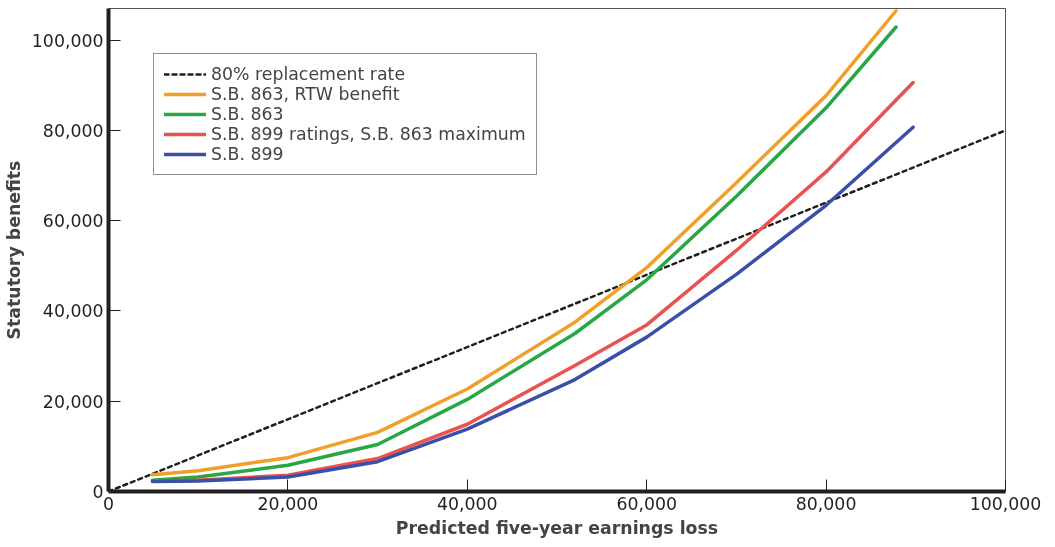 This screenshot has height=547, width=1055. What do you see at coordinates (73, 221) in the screenshot?
I see `y-tick-label: 60,000` at bounding box center [73, 221].